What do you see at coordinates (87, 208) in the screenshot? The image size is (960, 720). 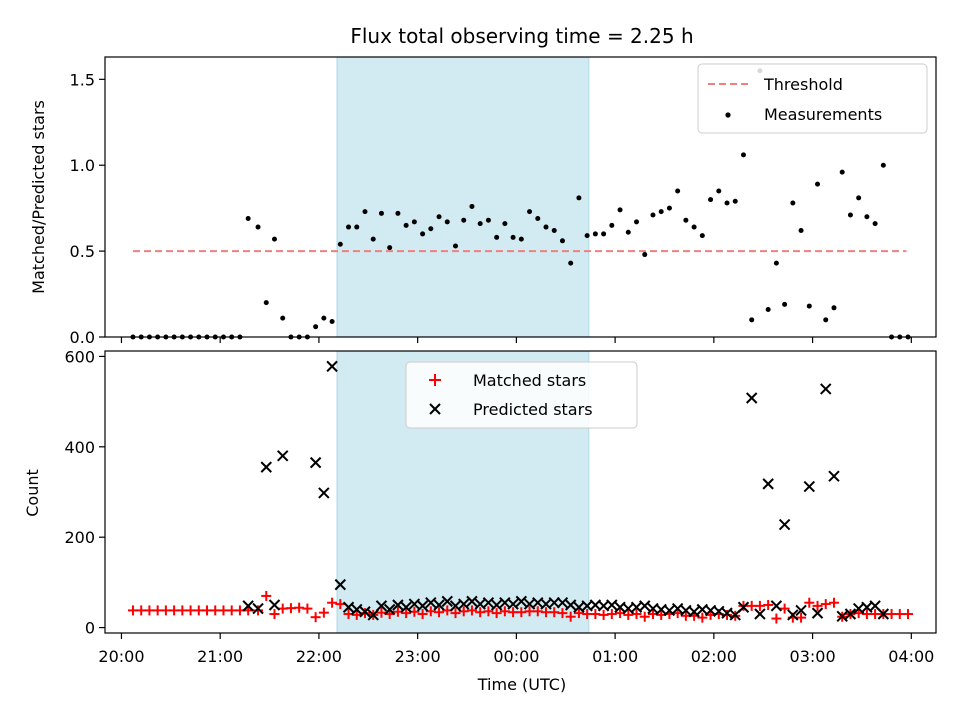 I see `ratio-y-axis: 0.0 0.5 1.0 1.5` at bounding box center [87, 208].